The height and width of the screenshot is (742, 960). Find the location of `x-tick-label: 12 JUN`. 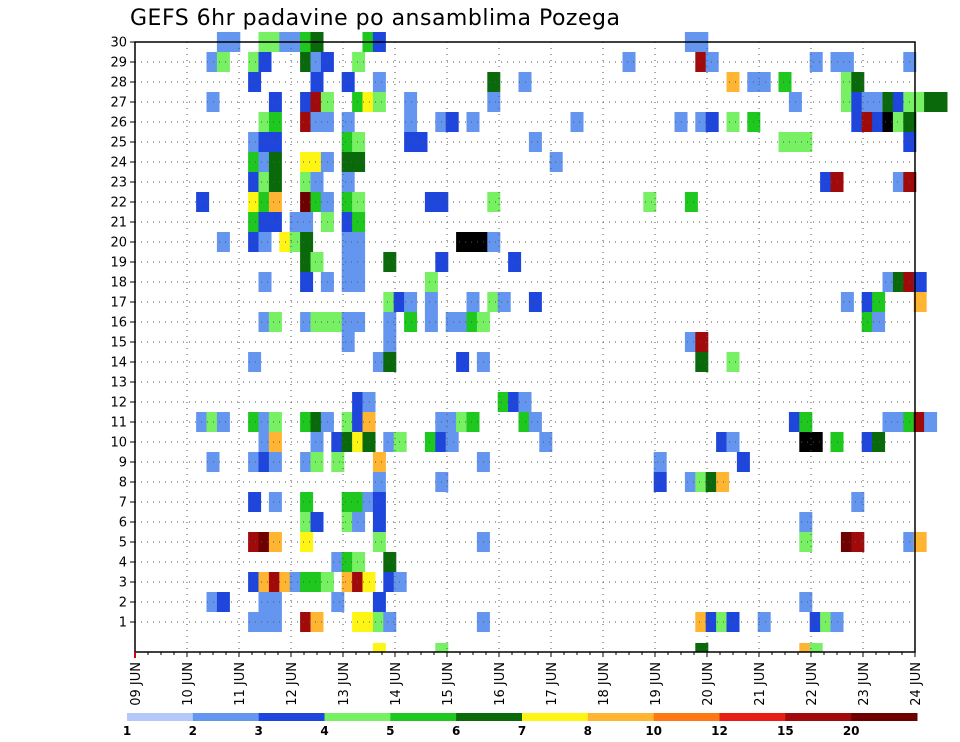

x-tick-label: 12 JUN is located at coordinates (292, 684).